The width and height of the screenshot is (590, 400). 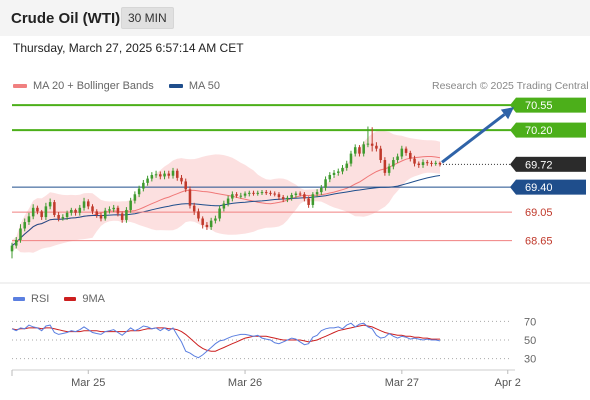 I want to click on instrument-title: Crude Oil (WTI), so click(x=66, y=18).